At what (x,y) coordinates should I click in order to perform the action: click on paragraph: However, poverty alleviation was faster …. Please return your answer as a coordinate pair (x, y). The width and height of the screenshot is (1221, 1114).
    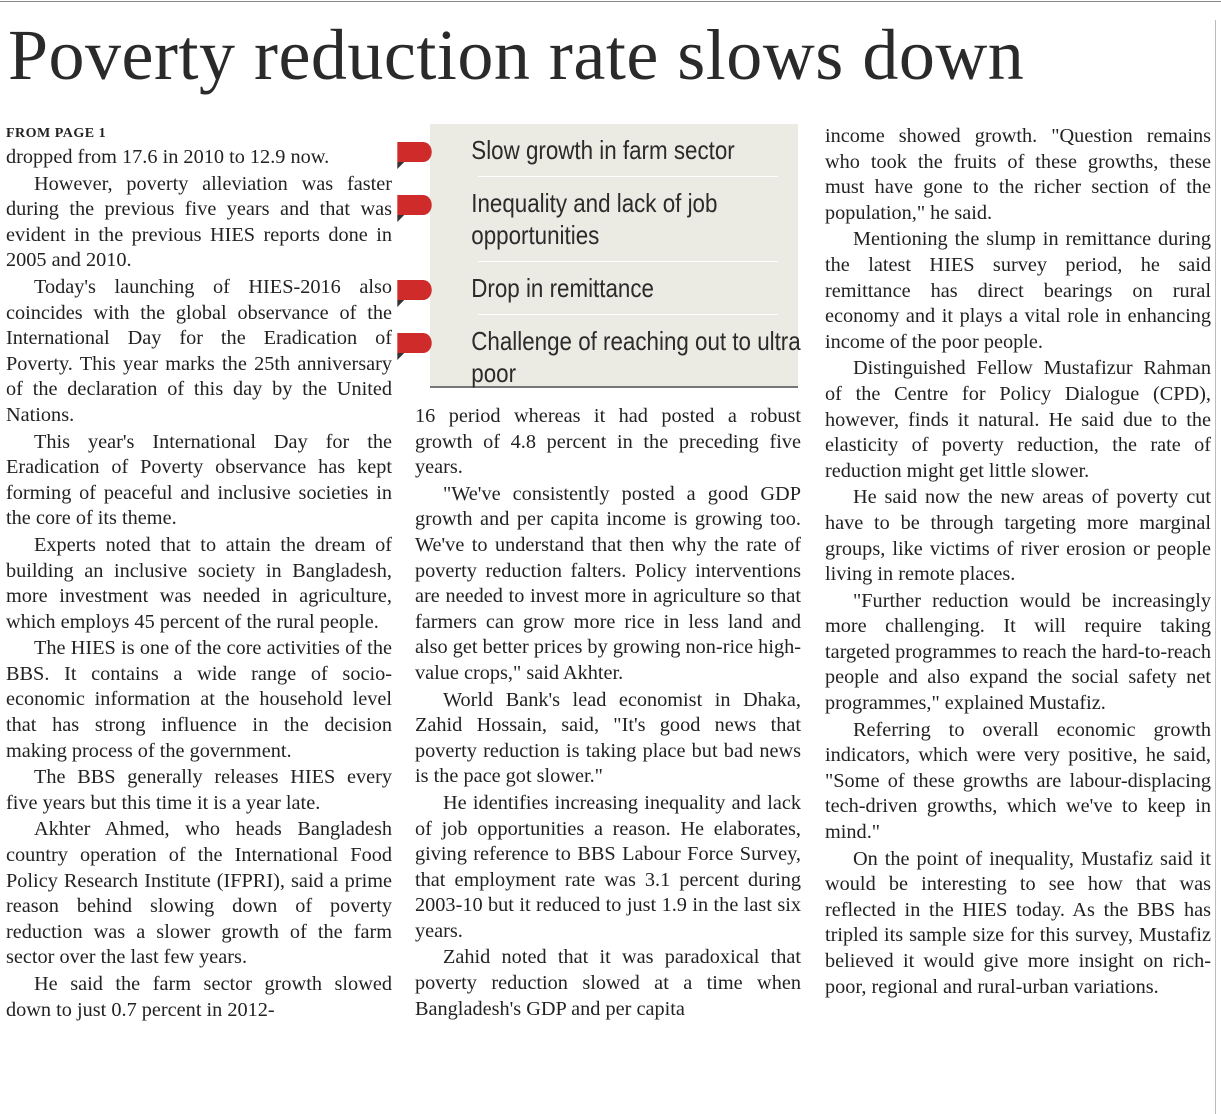
    Looking at the image, I should click on (199, 222).